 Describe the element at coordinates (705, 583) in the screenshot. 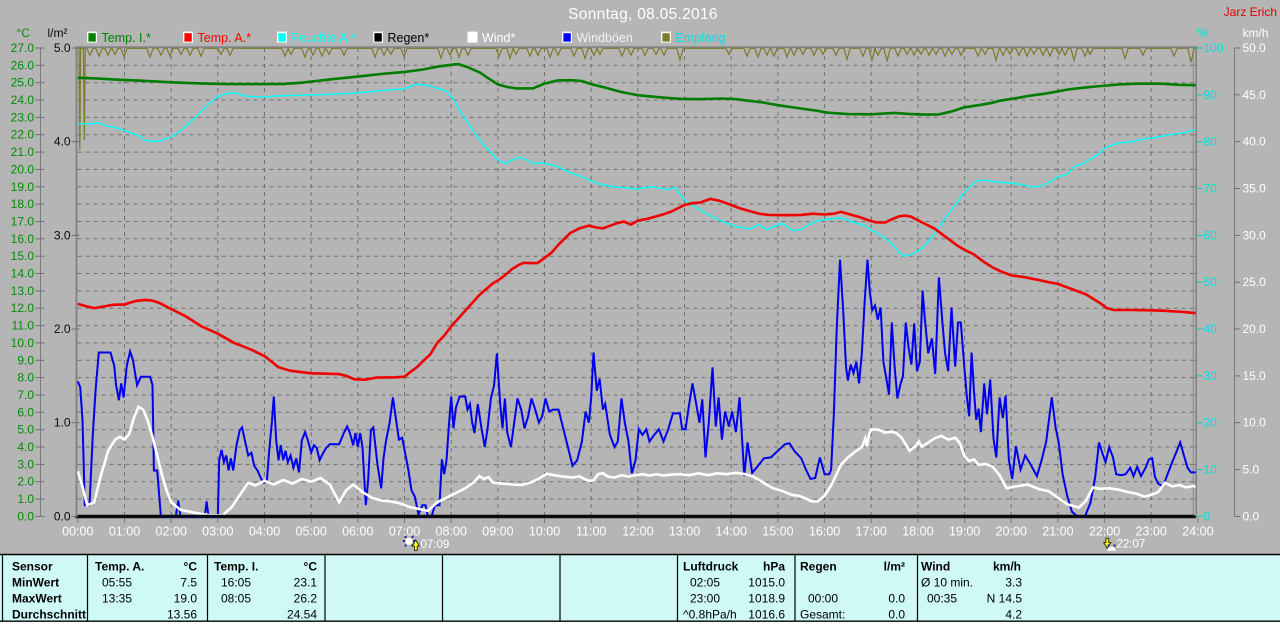

I see `svg-text: 02:05` at that location.